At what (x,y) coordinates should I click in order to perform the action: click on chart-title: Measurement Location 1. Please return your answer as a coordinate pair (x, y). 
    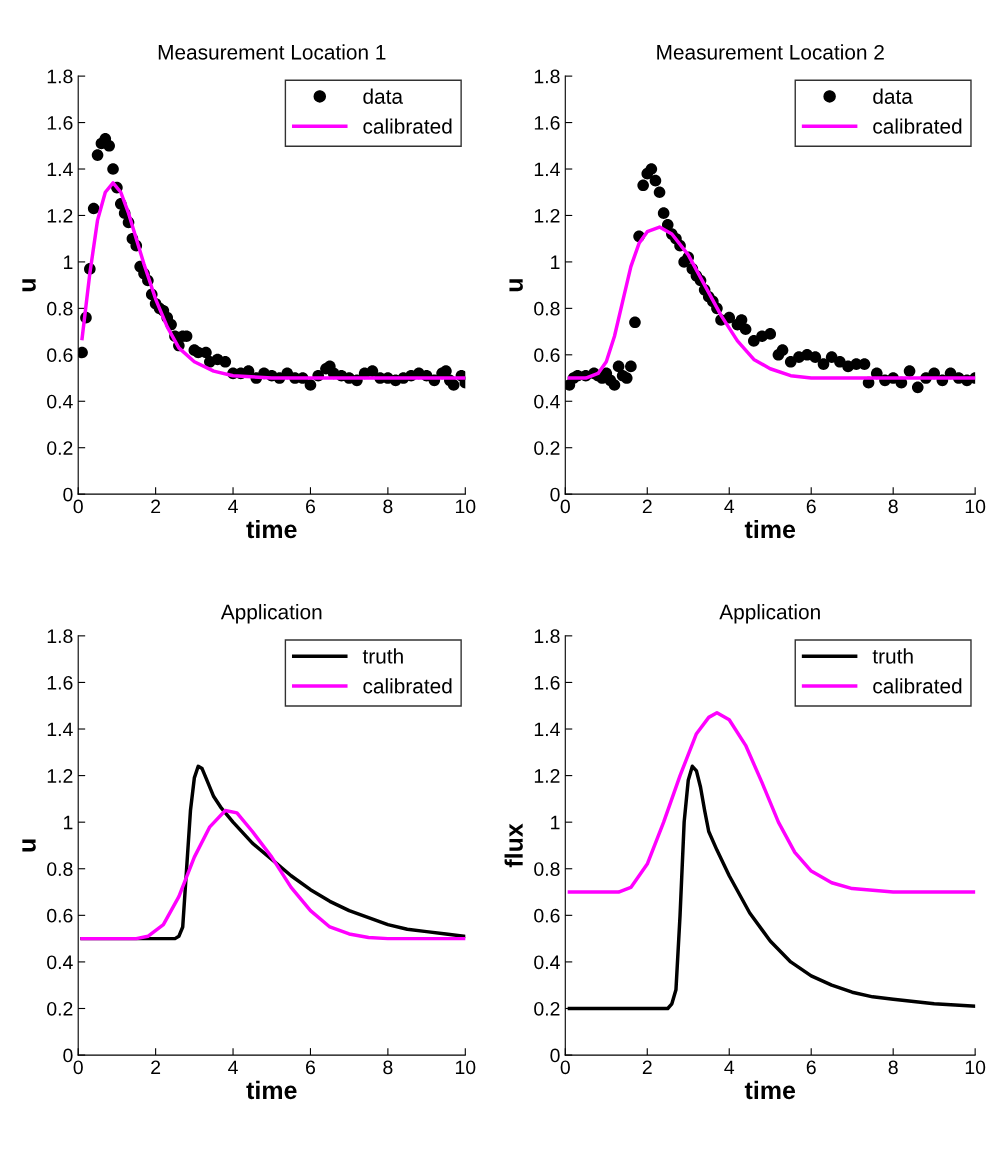
    Looking at the image, I should click on (272, 52).